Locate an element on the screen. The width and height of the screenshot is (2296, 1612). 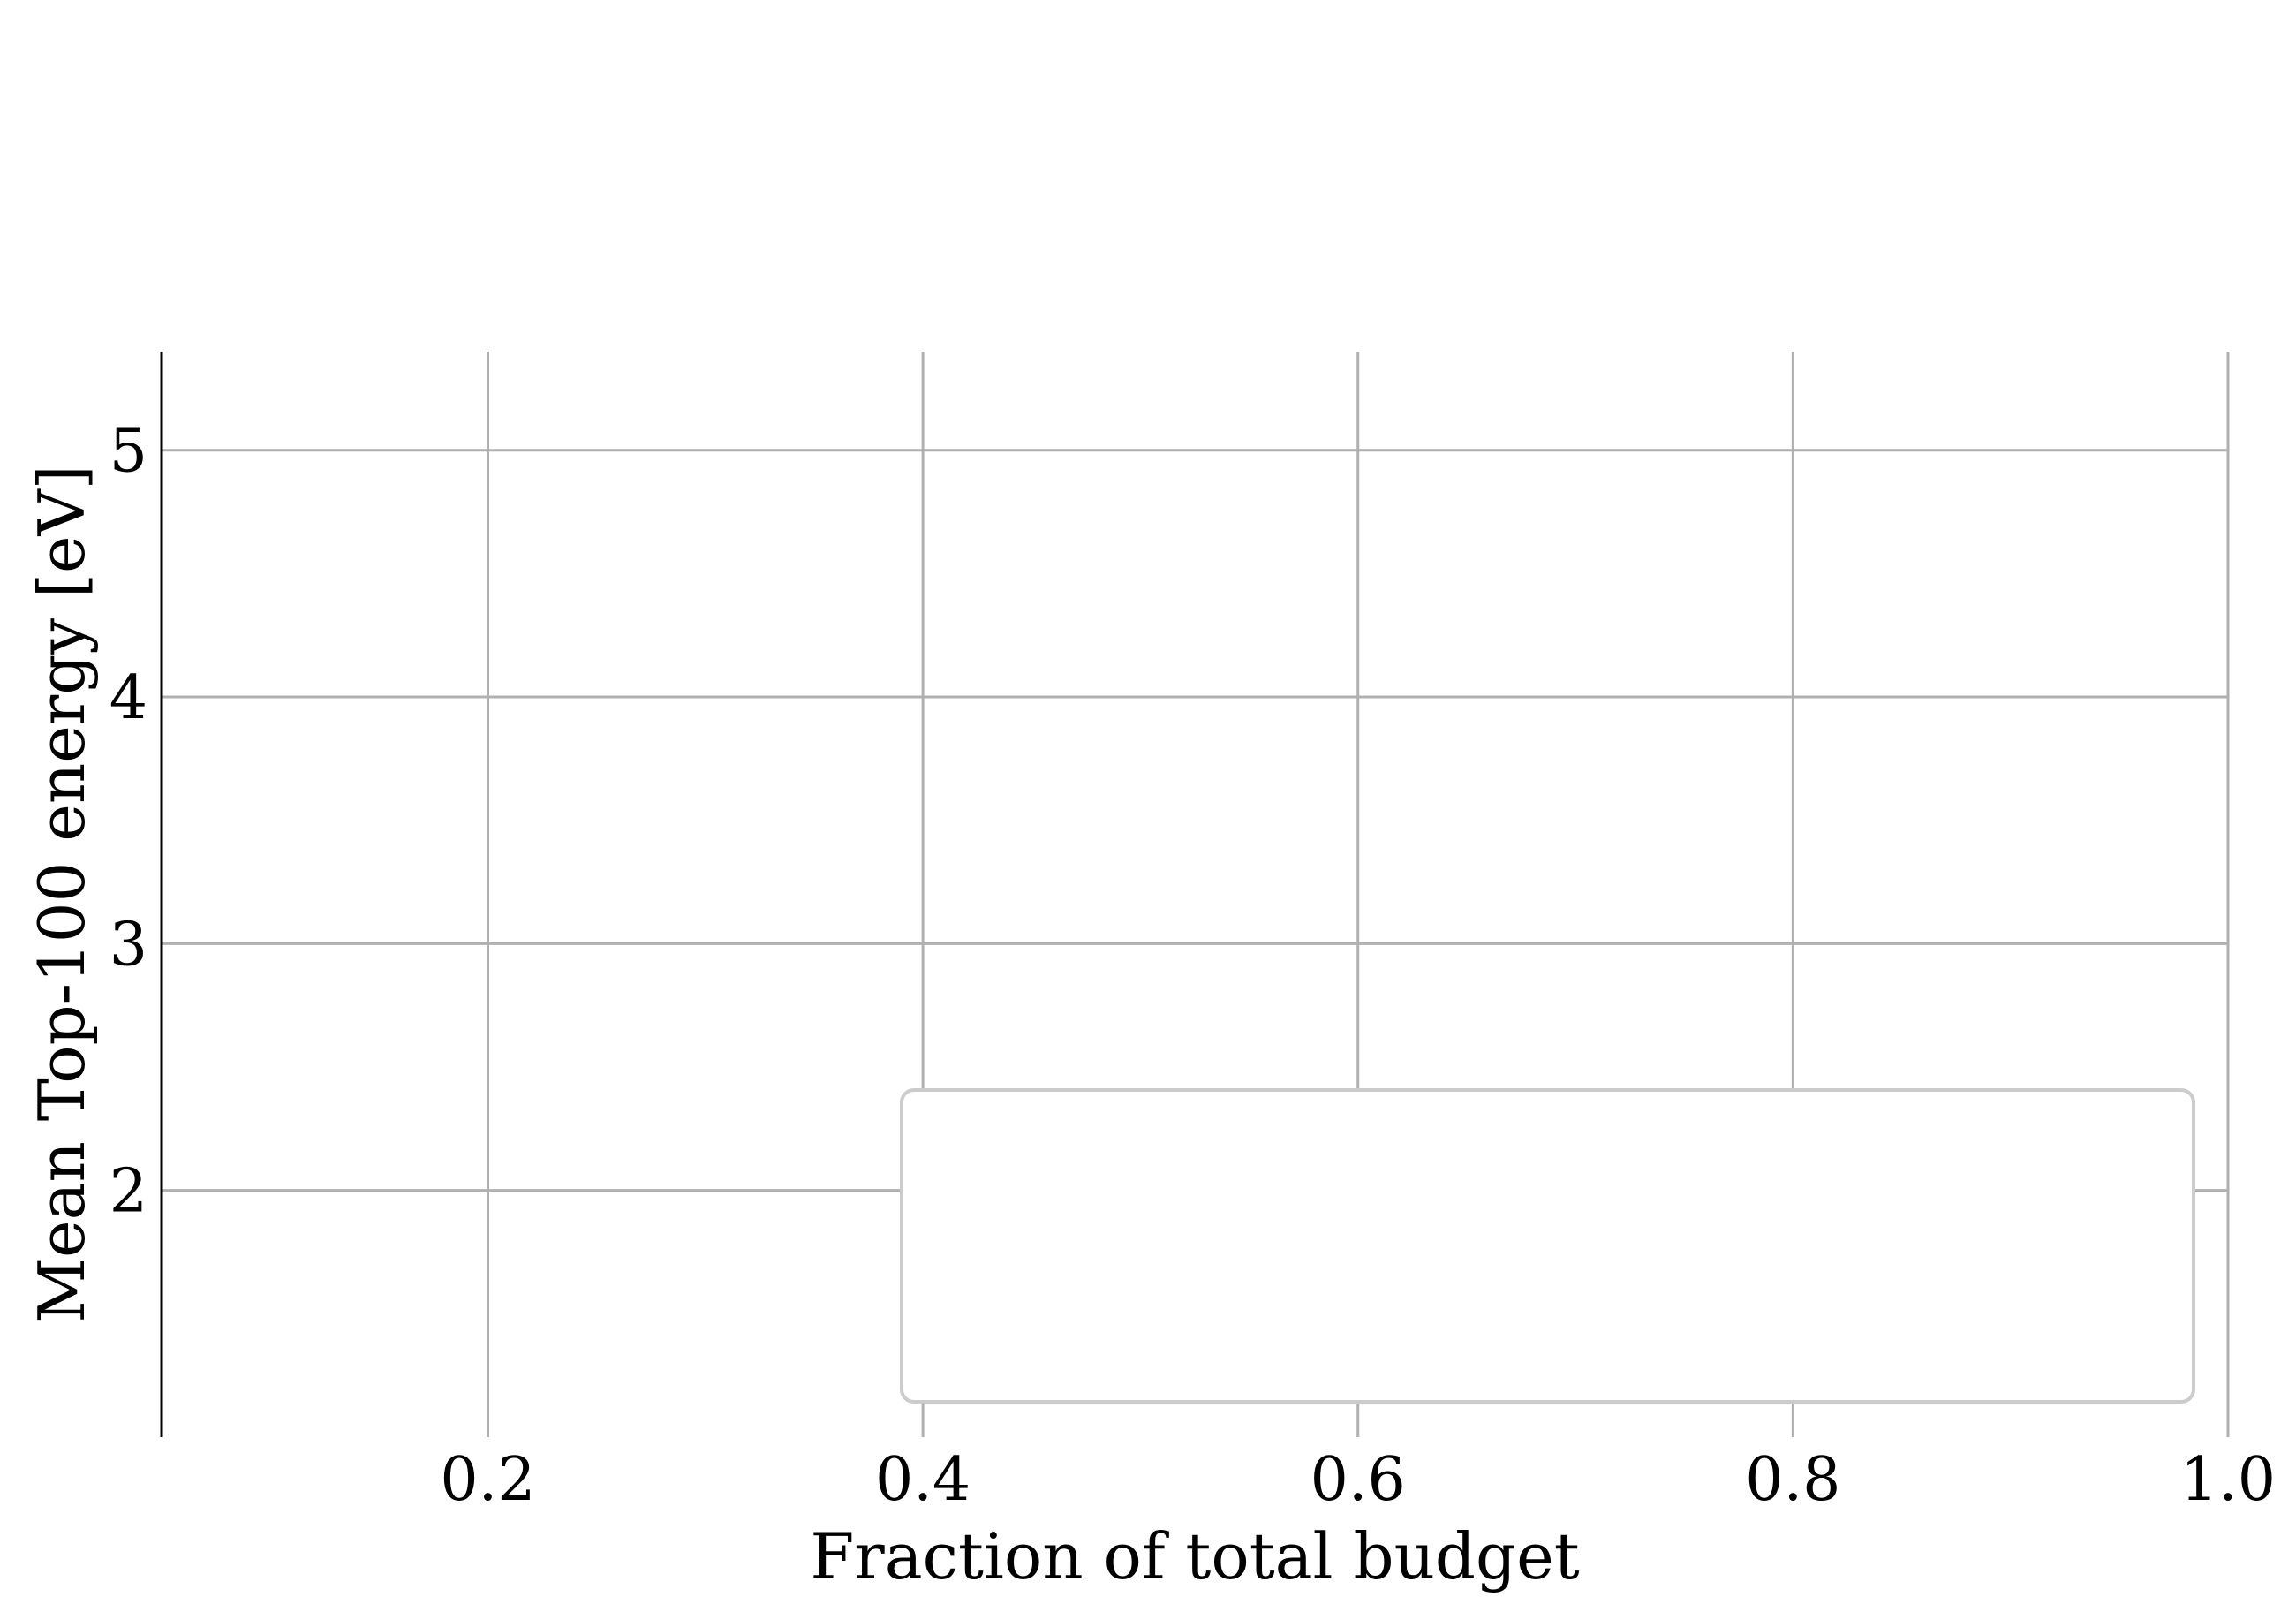
x-tick-label: 0.6 is located at coordinates (1358, 1480).